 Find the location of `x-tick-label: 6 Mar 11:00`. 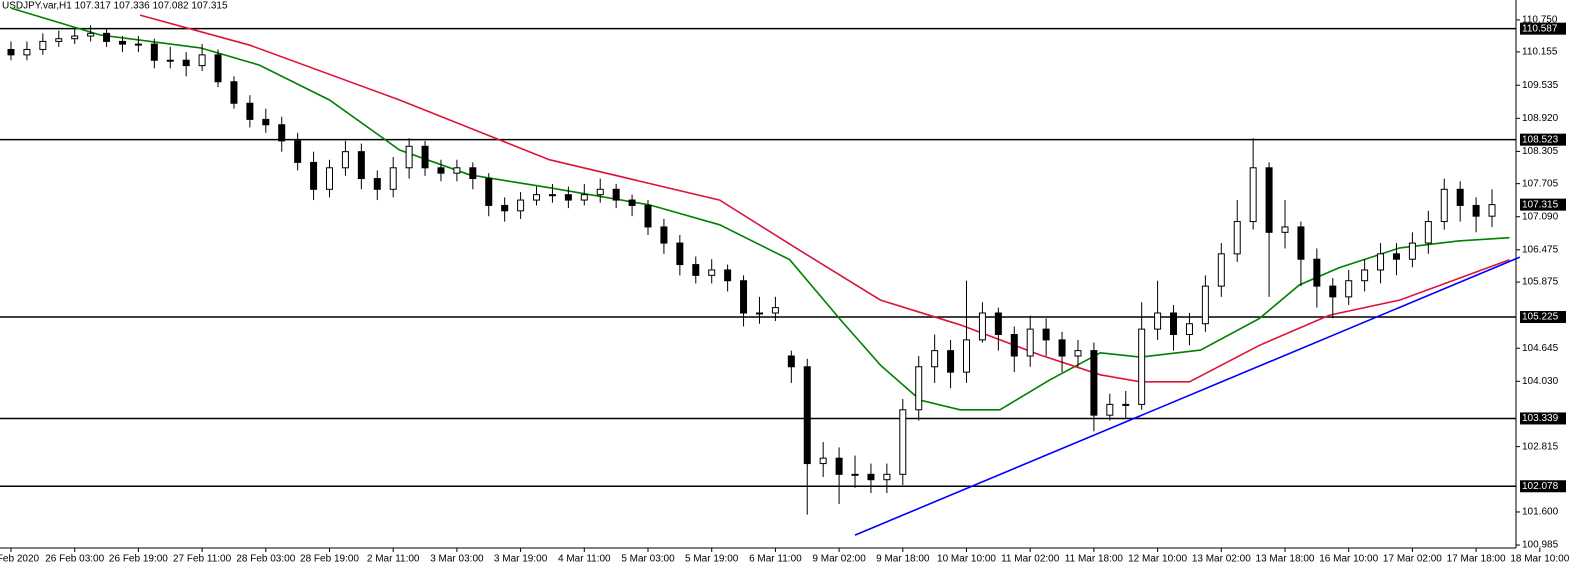

x-tick-label: 6 Mar 11:00 is located at coordinates (775, 559).